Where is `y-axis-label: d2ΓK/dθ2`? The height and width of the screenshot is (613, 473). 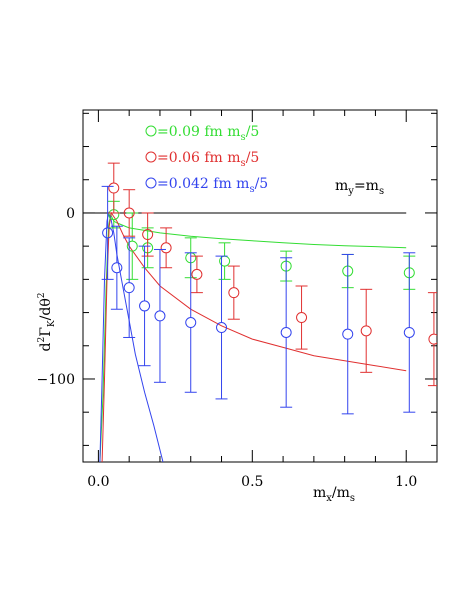 y-axis-label: d2ΓK/dθ2 is located at coordinates (47, 322).